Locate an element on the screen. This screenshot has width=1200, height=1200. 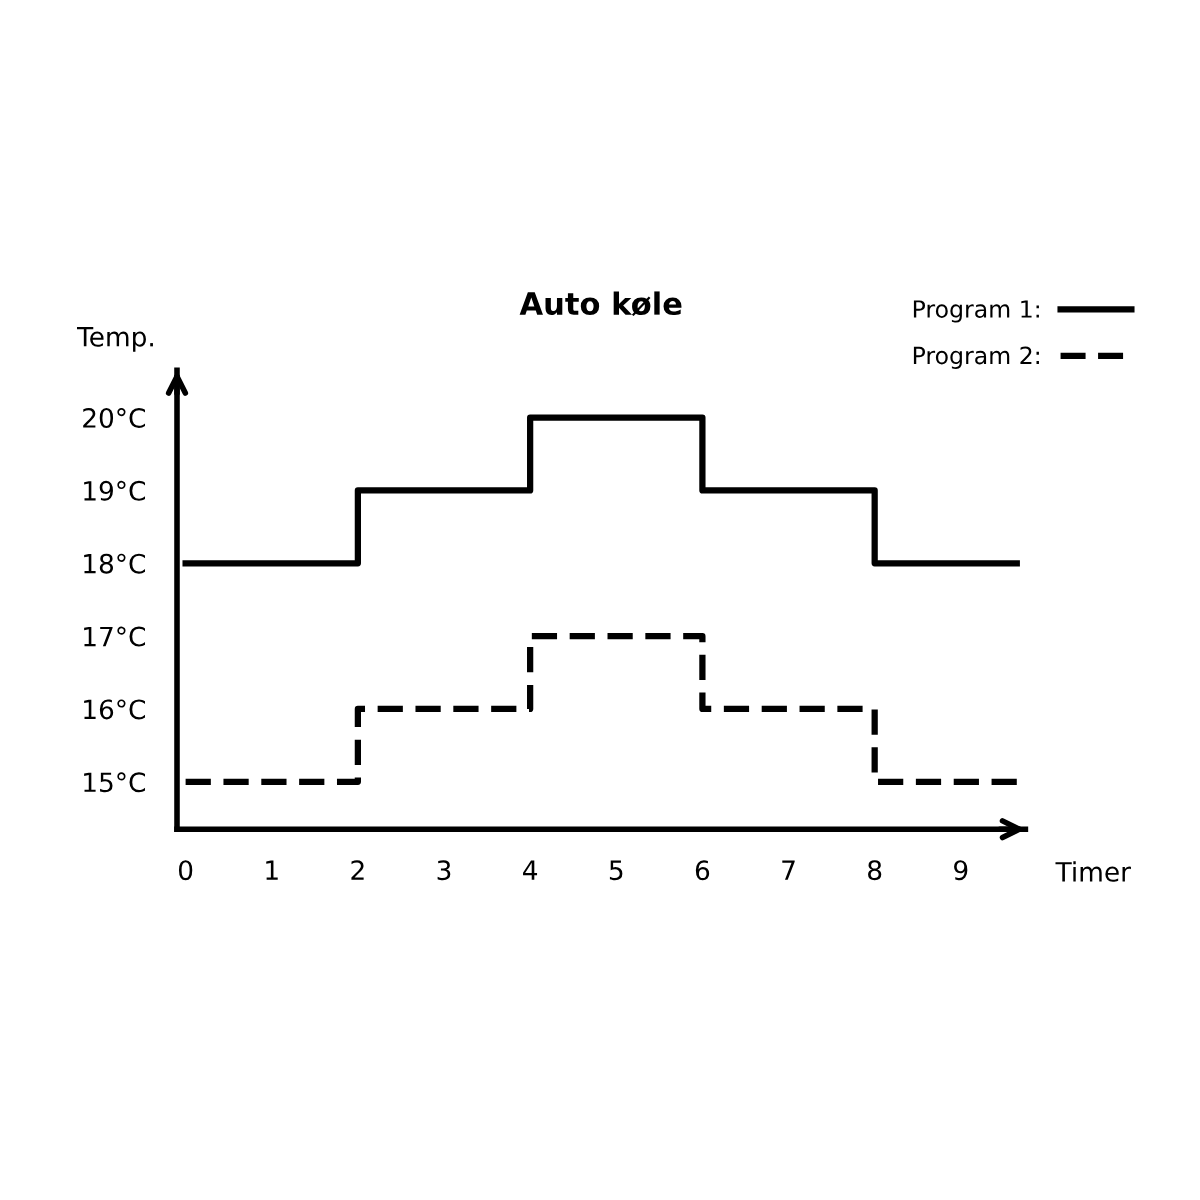
y-tick-label: 16°C is located at coordinates (115, 709).